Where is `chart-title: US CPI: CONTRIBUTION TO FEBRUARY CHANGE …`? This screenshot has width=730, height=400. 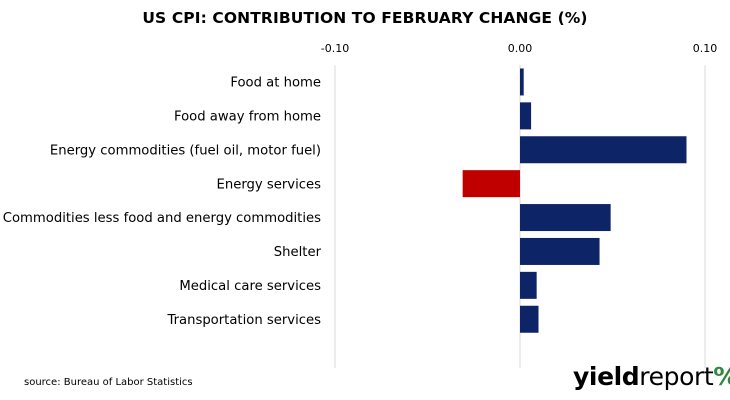
chart-title: US CPI: CONTRIBUTION TO FEBRUARY CHANGE … is located at coordinates (365, 18).